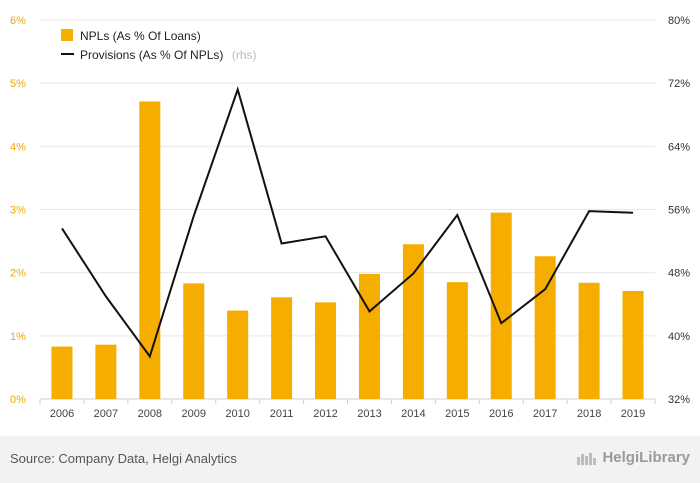 The width and height of the screenshot is (700, 483). I want to click on left-tick-label: 1%, so click(18, 337).